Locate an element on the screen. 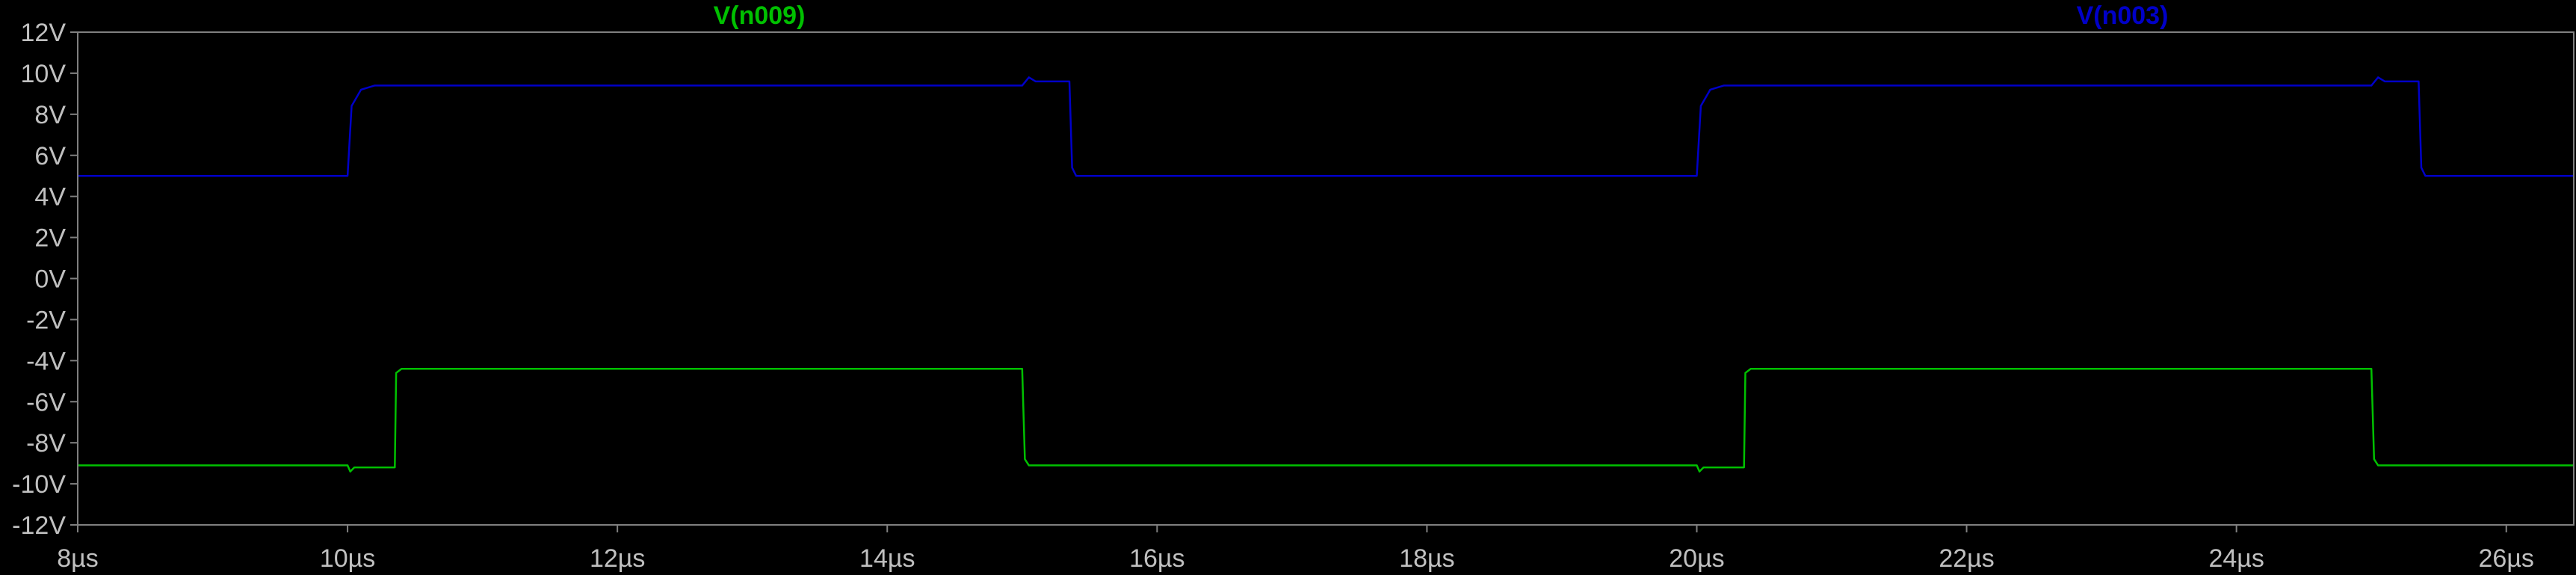  y-tick-label: -6V is located at coordinates (46, 402).